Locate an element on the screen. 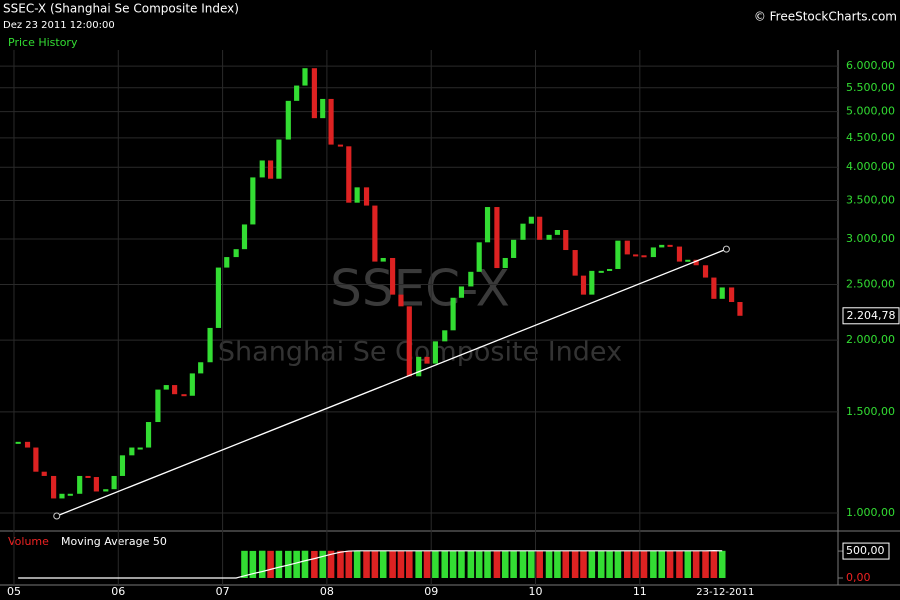 This screenshot has width=900, height=600. y-tick-label: 3.500,00 is located at coordinates (870, 200).